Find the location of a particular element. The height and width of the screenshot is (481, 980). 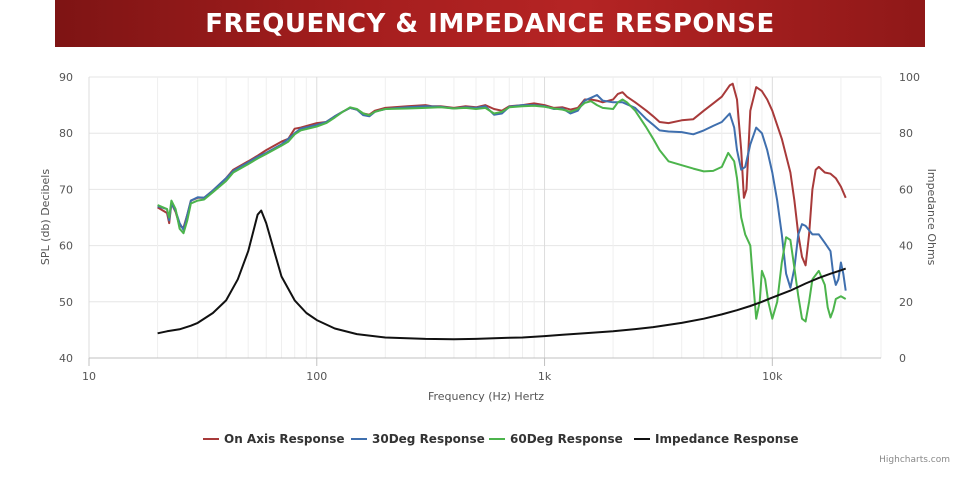

legend-item-label: On Axis Response is located at coordinates (284, 439).